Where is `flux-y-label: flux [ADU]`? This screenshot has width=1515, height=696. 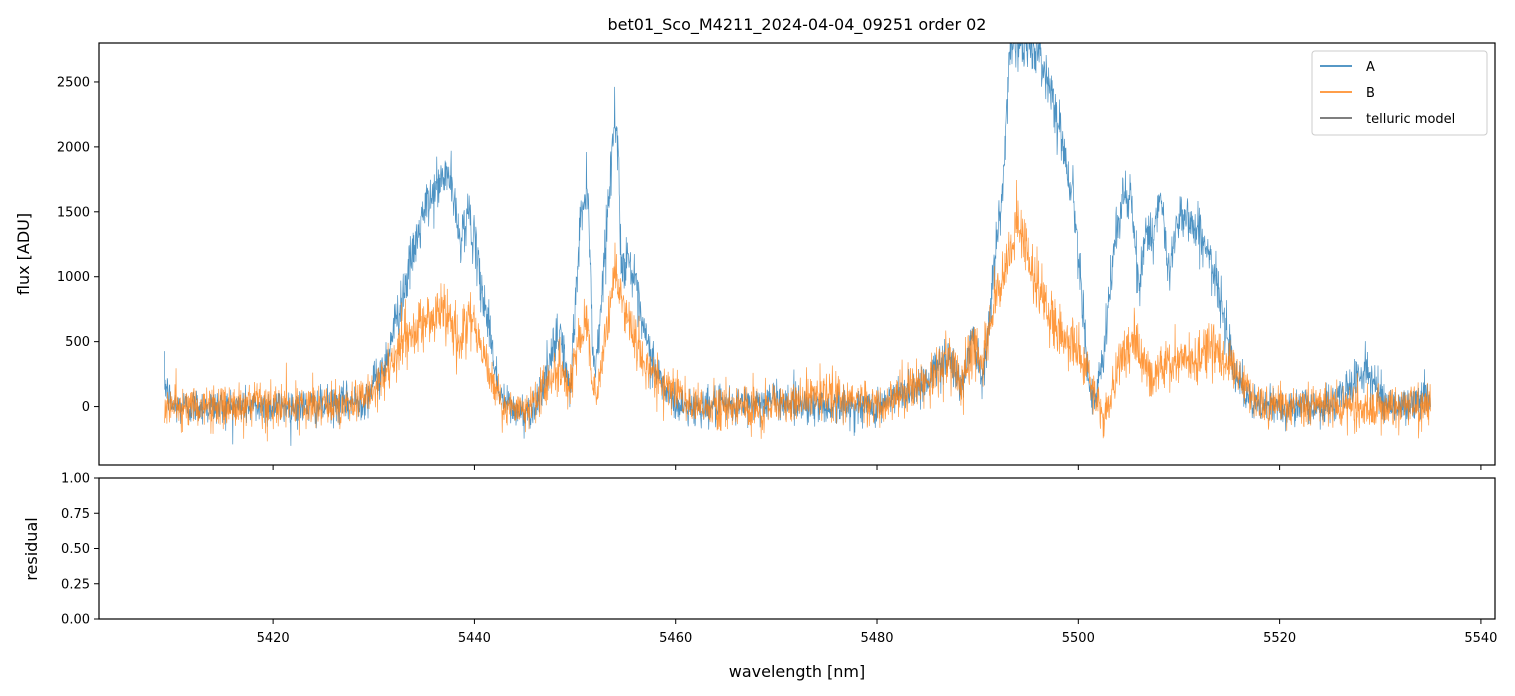
flux-y-label: flux [ADU] is located at coordinates (23, 254).